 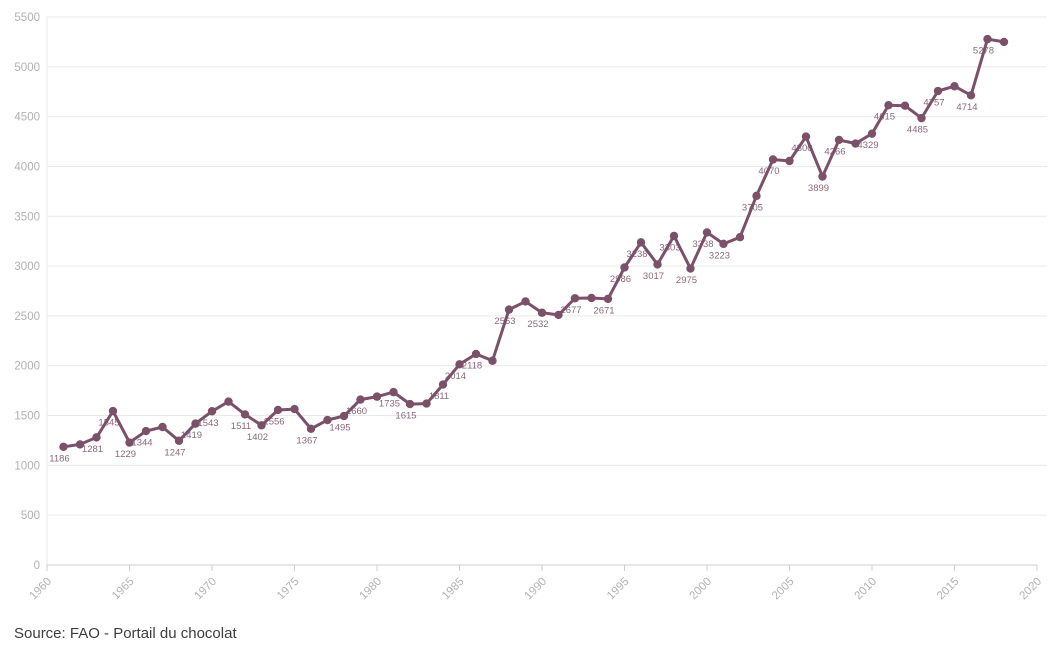 What do you see at coordinates (273, 421) in the screenshot?
I see `data-point-label: 1556` at bounding box center [273, 421].